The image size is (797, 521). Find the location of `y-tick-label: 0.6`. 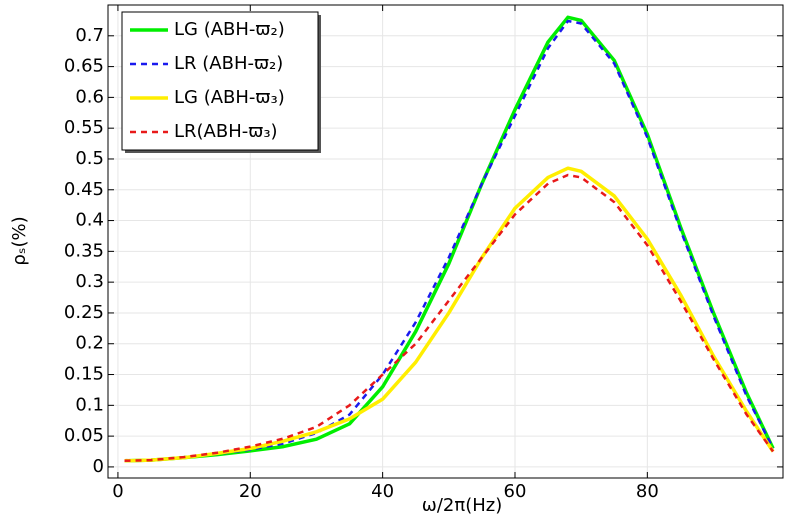

y-tick-label: 0.6 is located at coordinates (89, 96).